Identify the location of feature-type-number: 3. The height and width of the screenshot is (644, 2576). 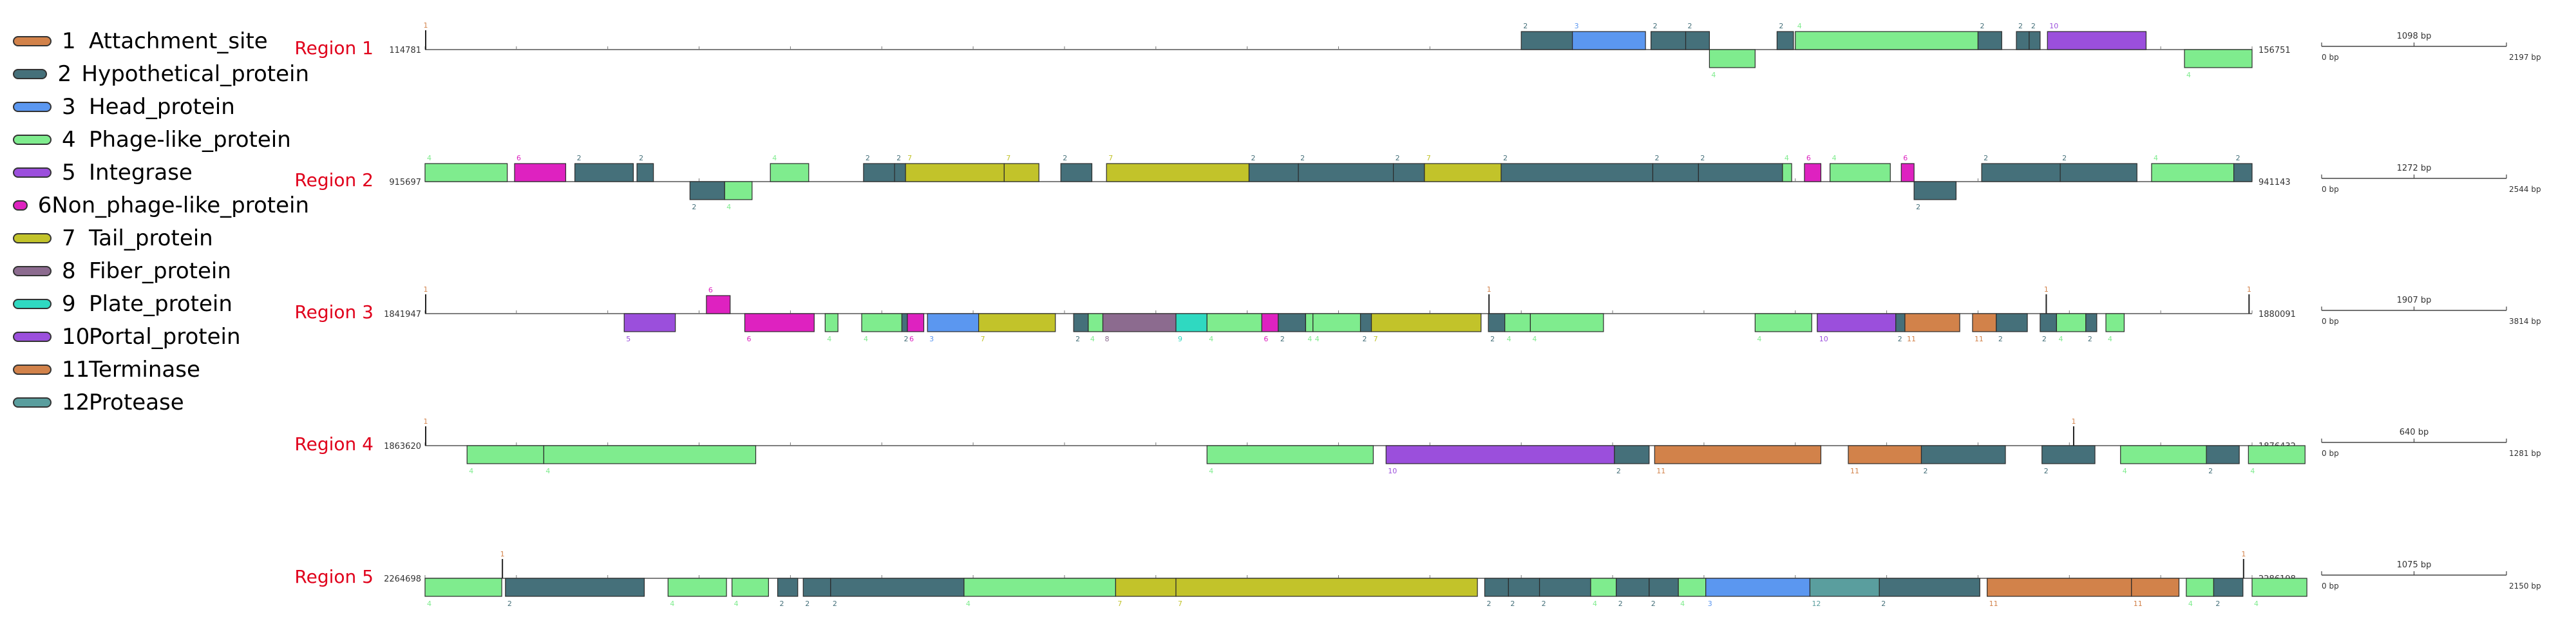
(932, 339).